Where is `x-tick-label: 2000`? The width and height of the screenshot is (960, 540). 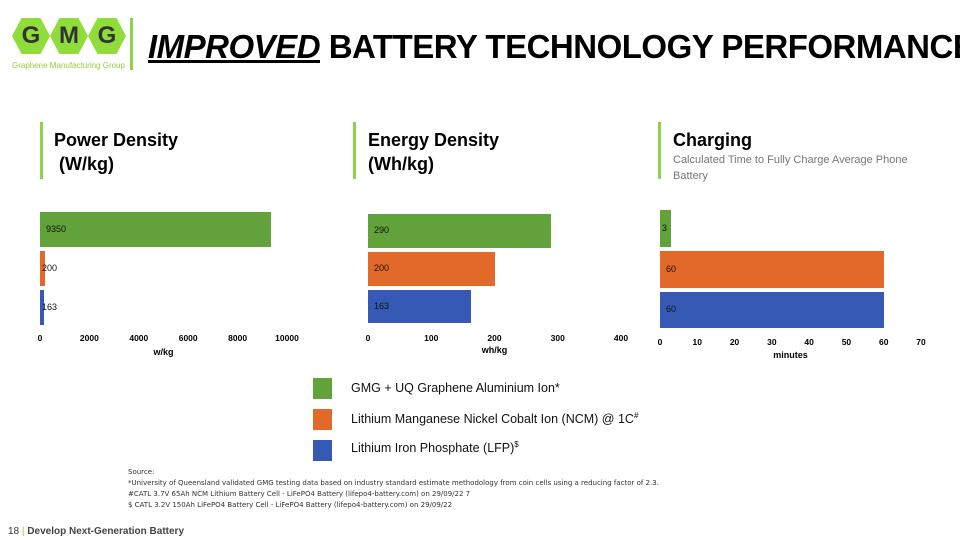
x-tick-label: 2000 is located at coordinates (89, 338).